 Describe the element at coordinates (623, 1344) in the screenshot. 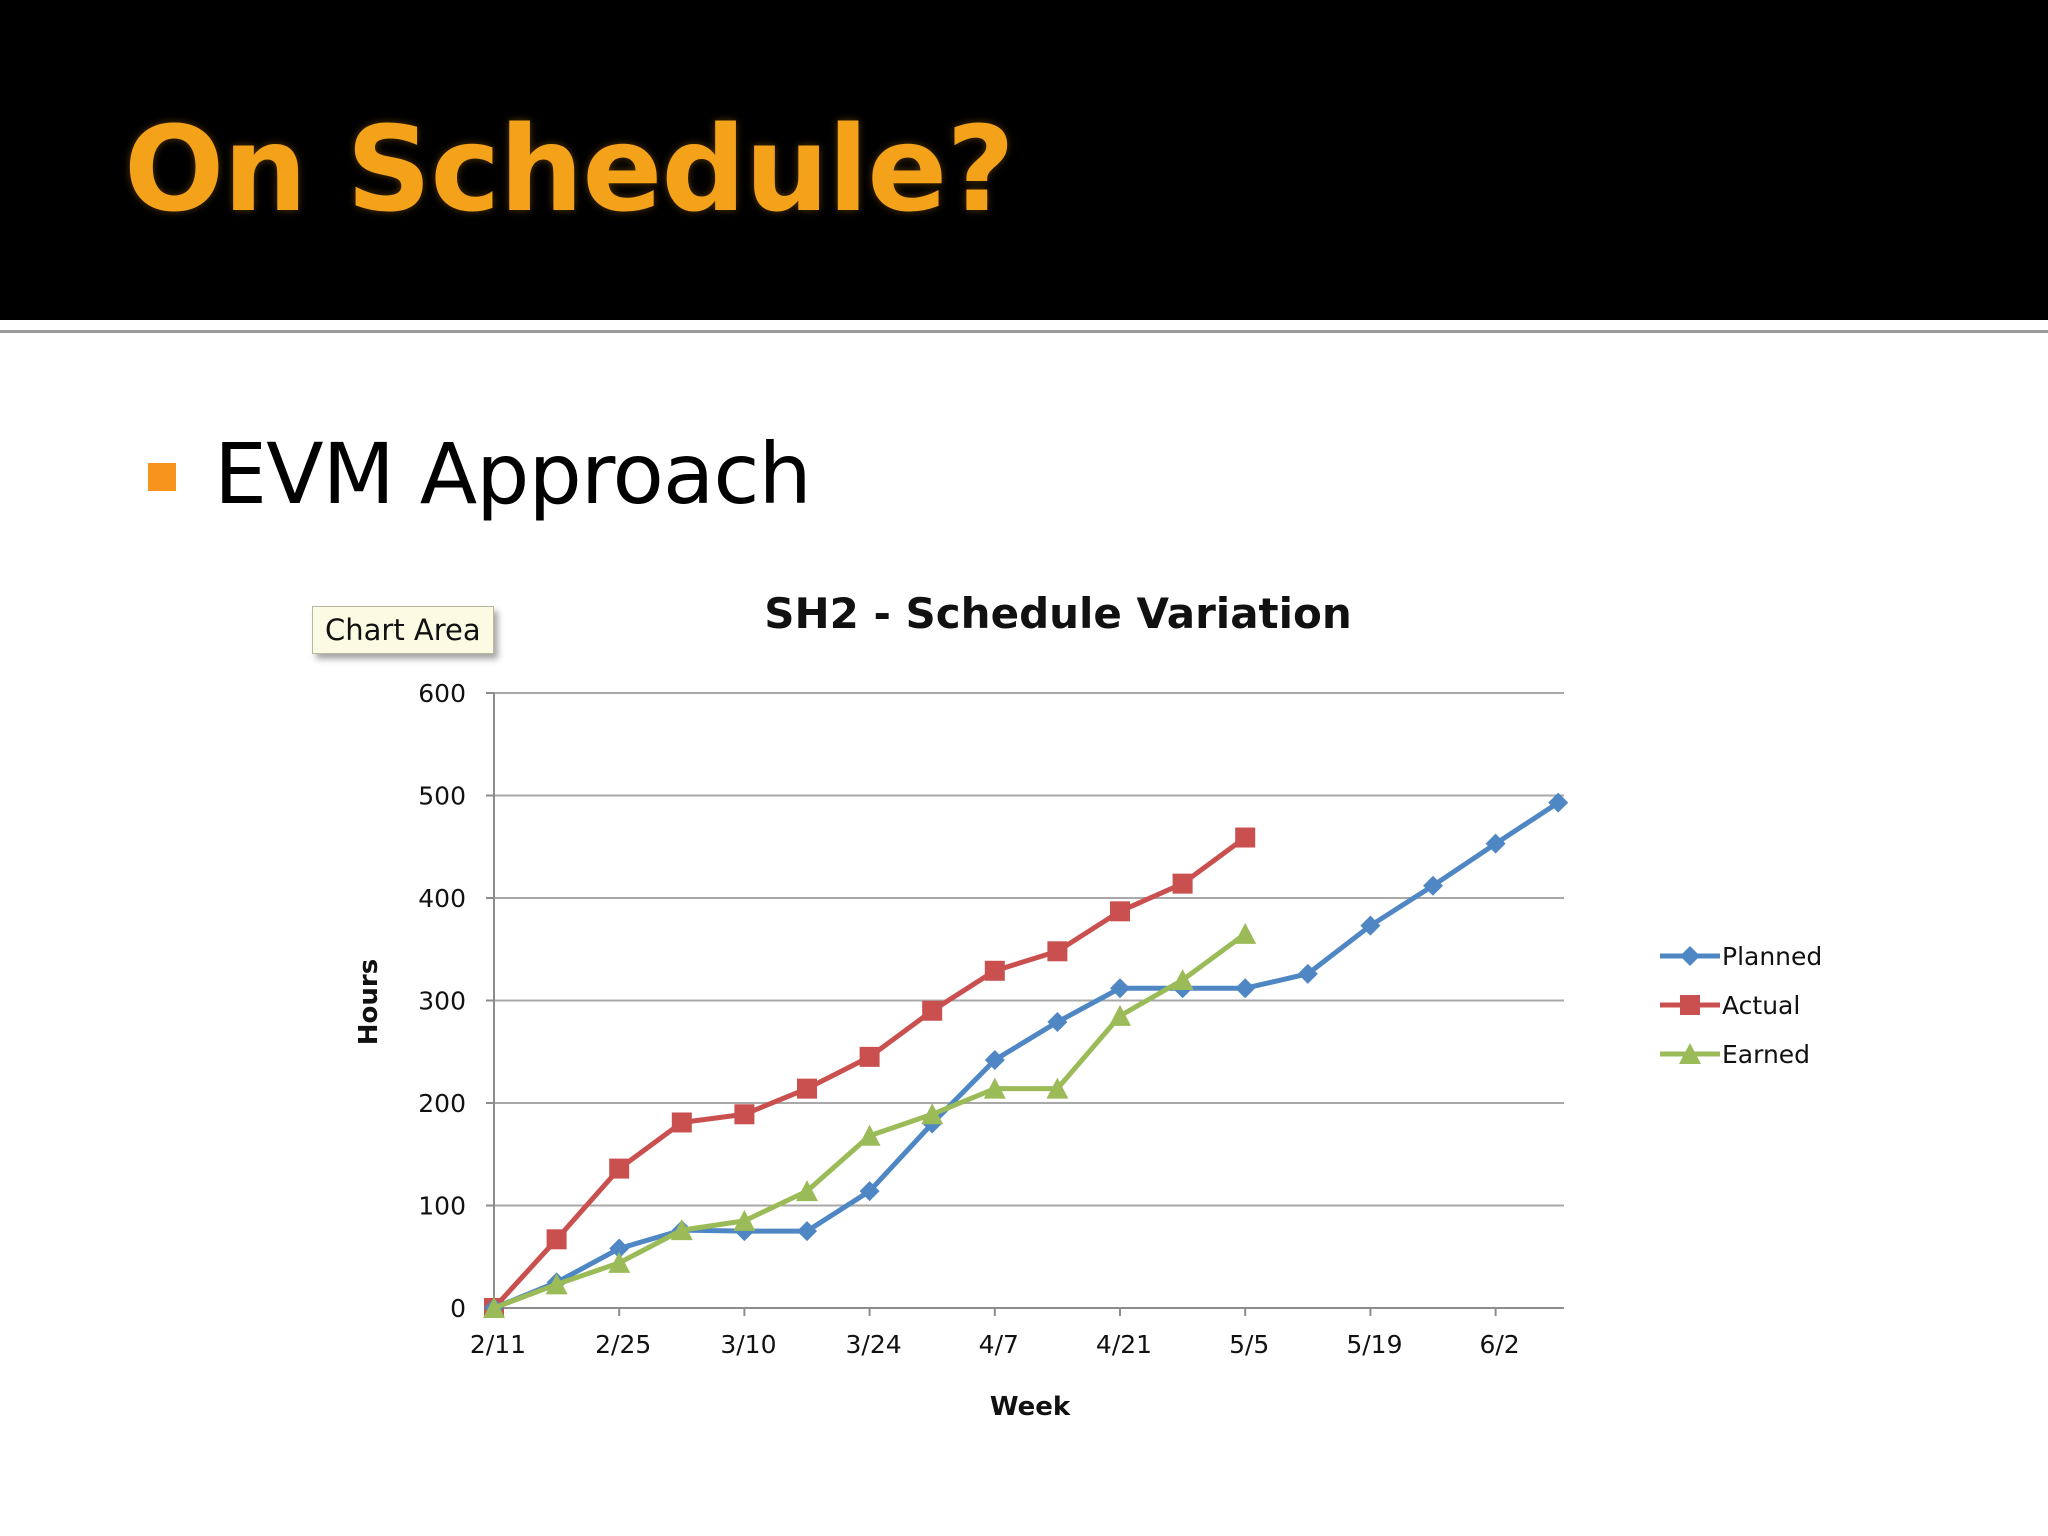

I see `x-tick-label-1: 2/25` at that location.